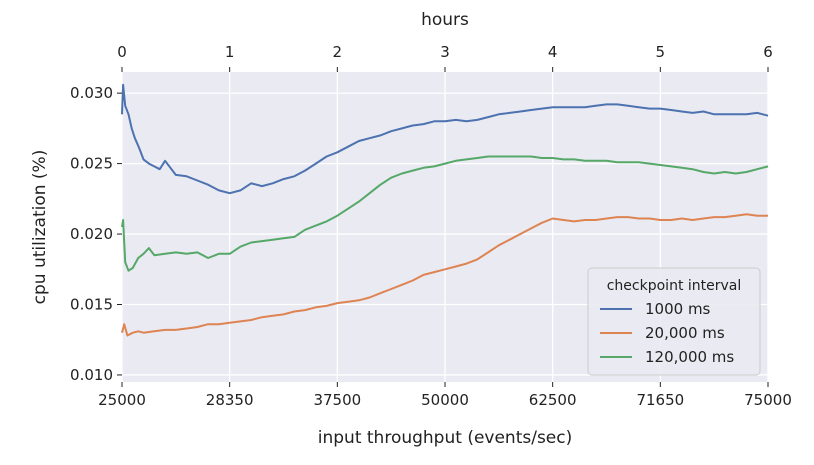 This screenshot has height=465, width=814. I want to click on x-tick-label: 71650, so click(660, 400).